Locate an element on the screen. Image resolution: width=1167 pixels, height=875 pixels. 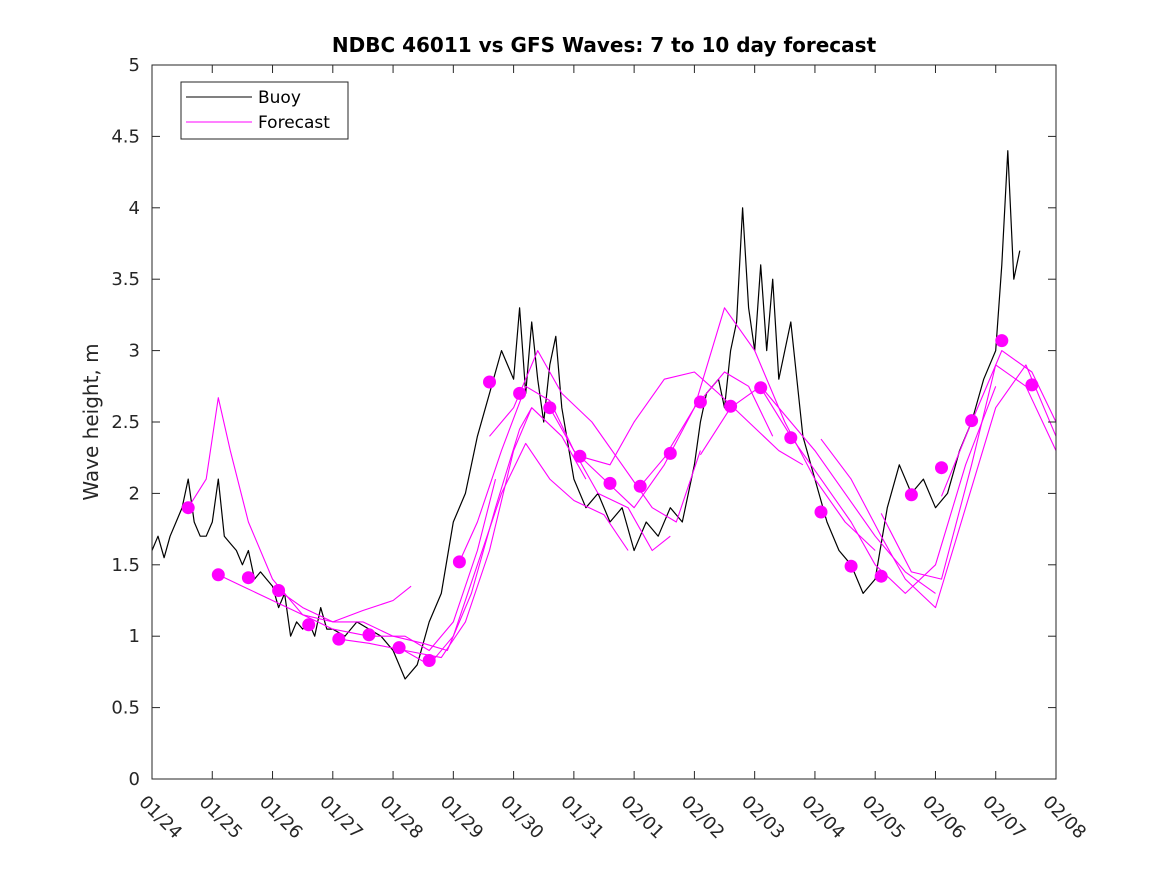
y-tick-label: 4.5 is located at coordinates (125, 136).